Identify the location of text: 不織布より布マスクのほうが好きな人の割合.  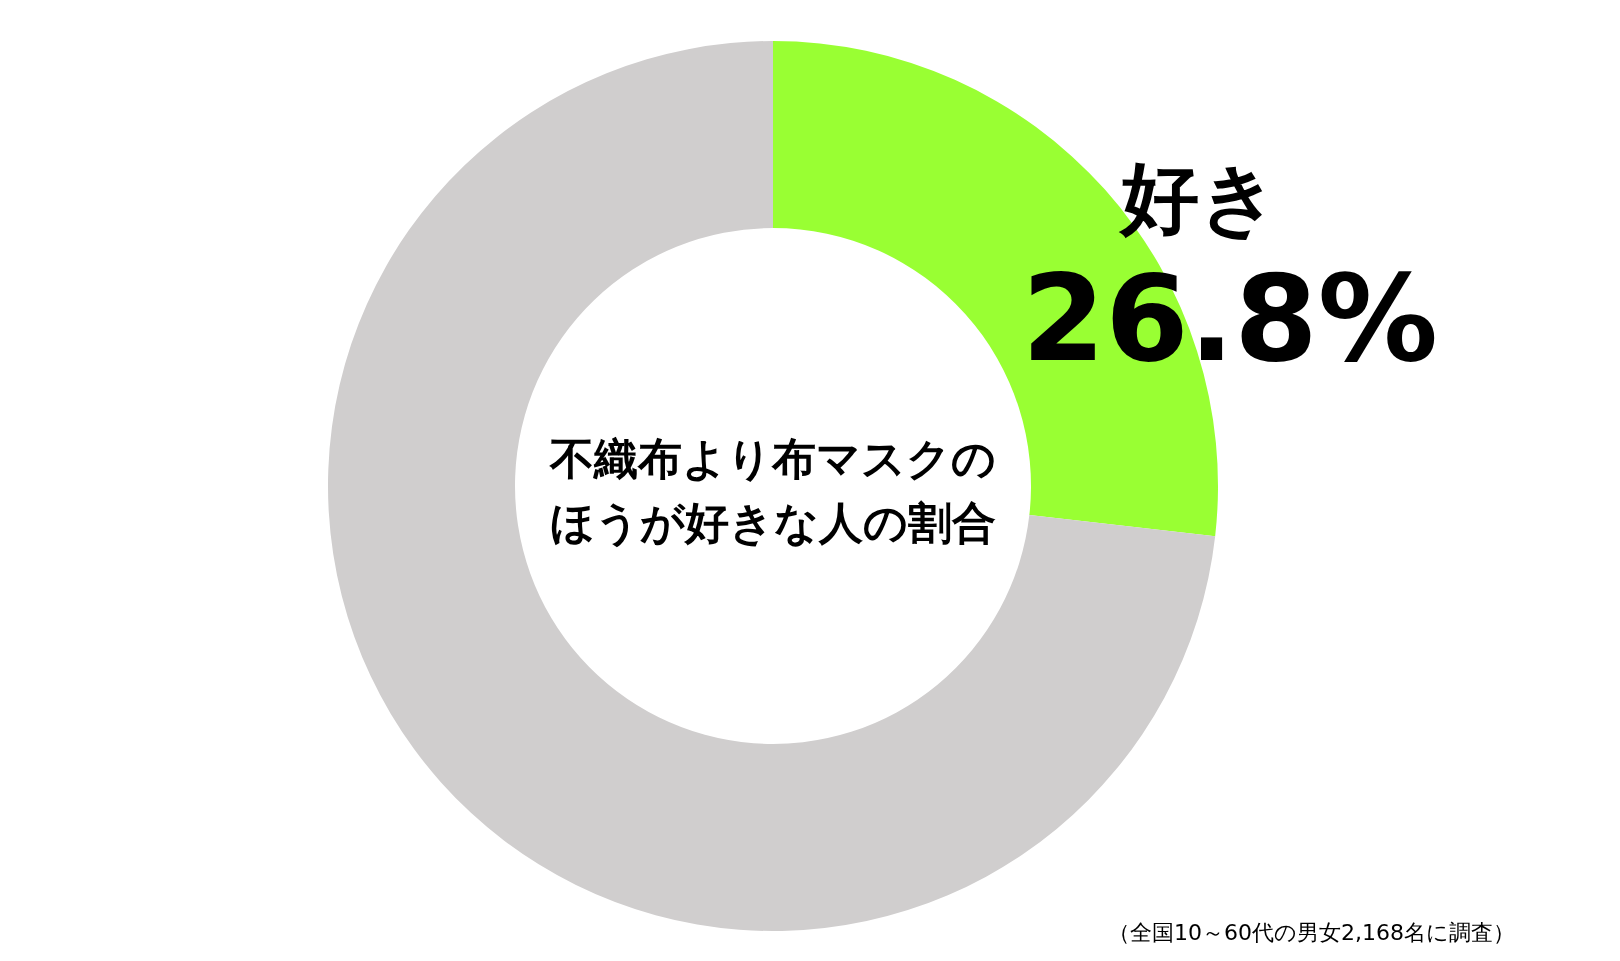
(772, 490).